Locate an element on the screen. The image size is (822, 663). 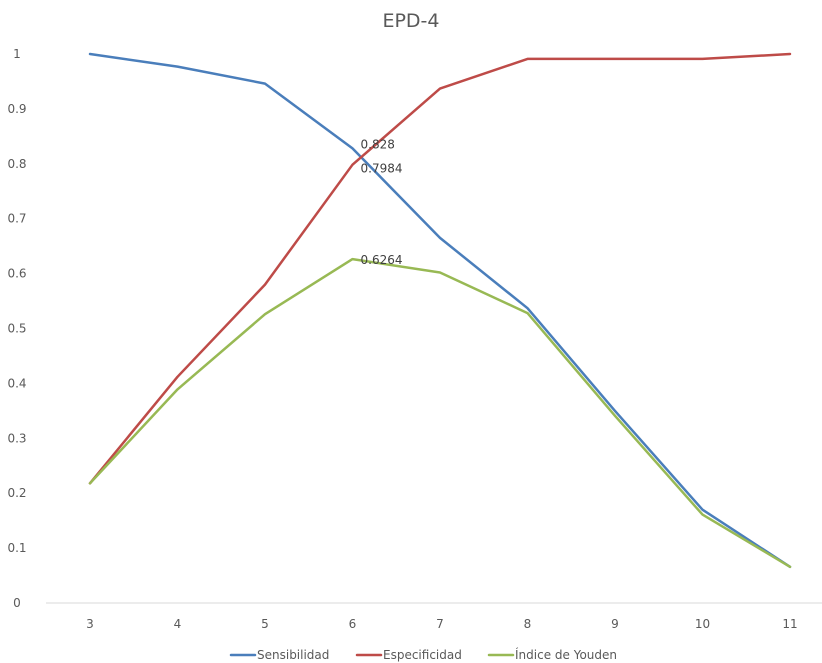
x-tick-label: 6 is located at coordinates (353, 624).